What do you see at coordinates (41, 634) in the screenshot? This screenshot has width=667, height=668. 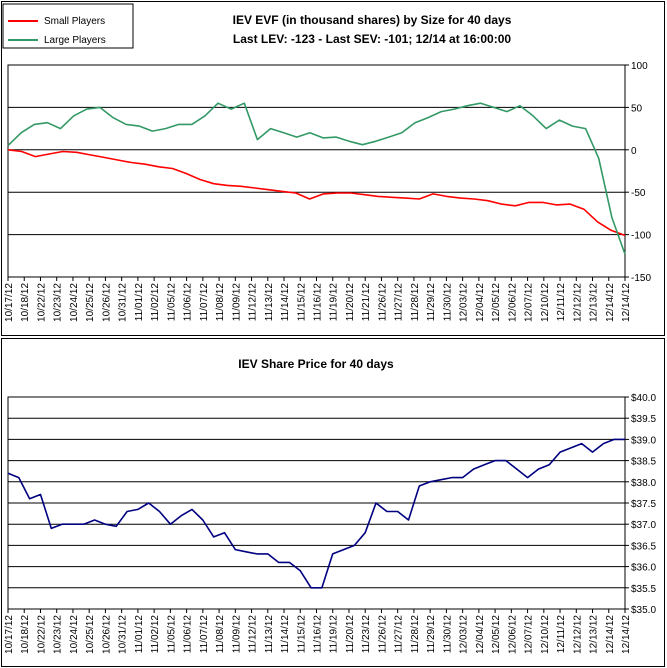 I see `price-x-tick-label: 10/22/12` at bounding box center [41, 634].